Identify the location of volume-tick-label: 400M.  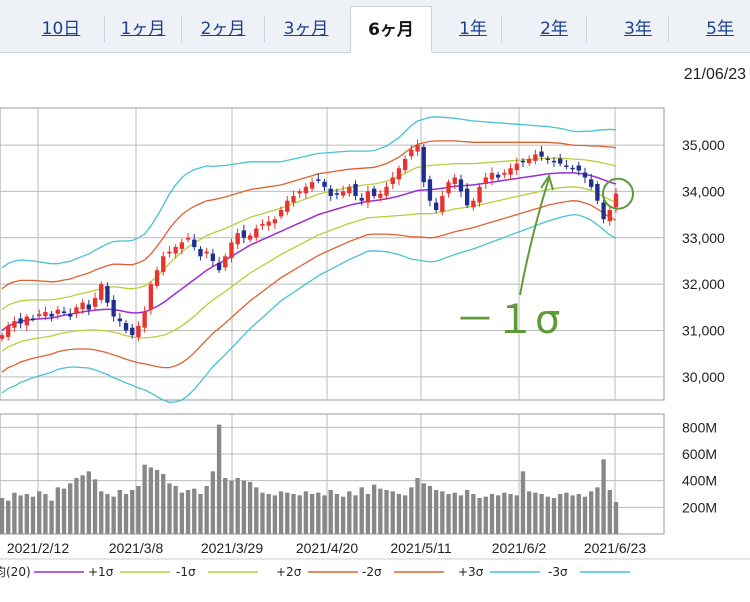
(699, 481).